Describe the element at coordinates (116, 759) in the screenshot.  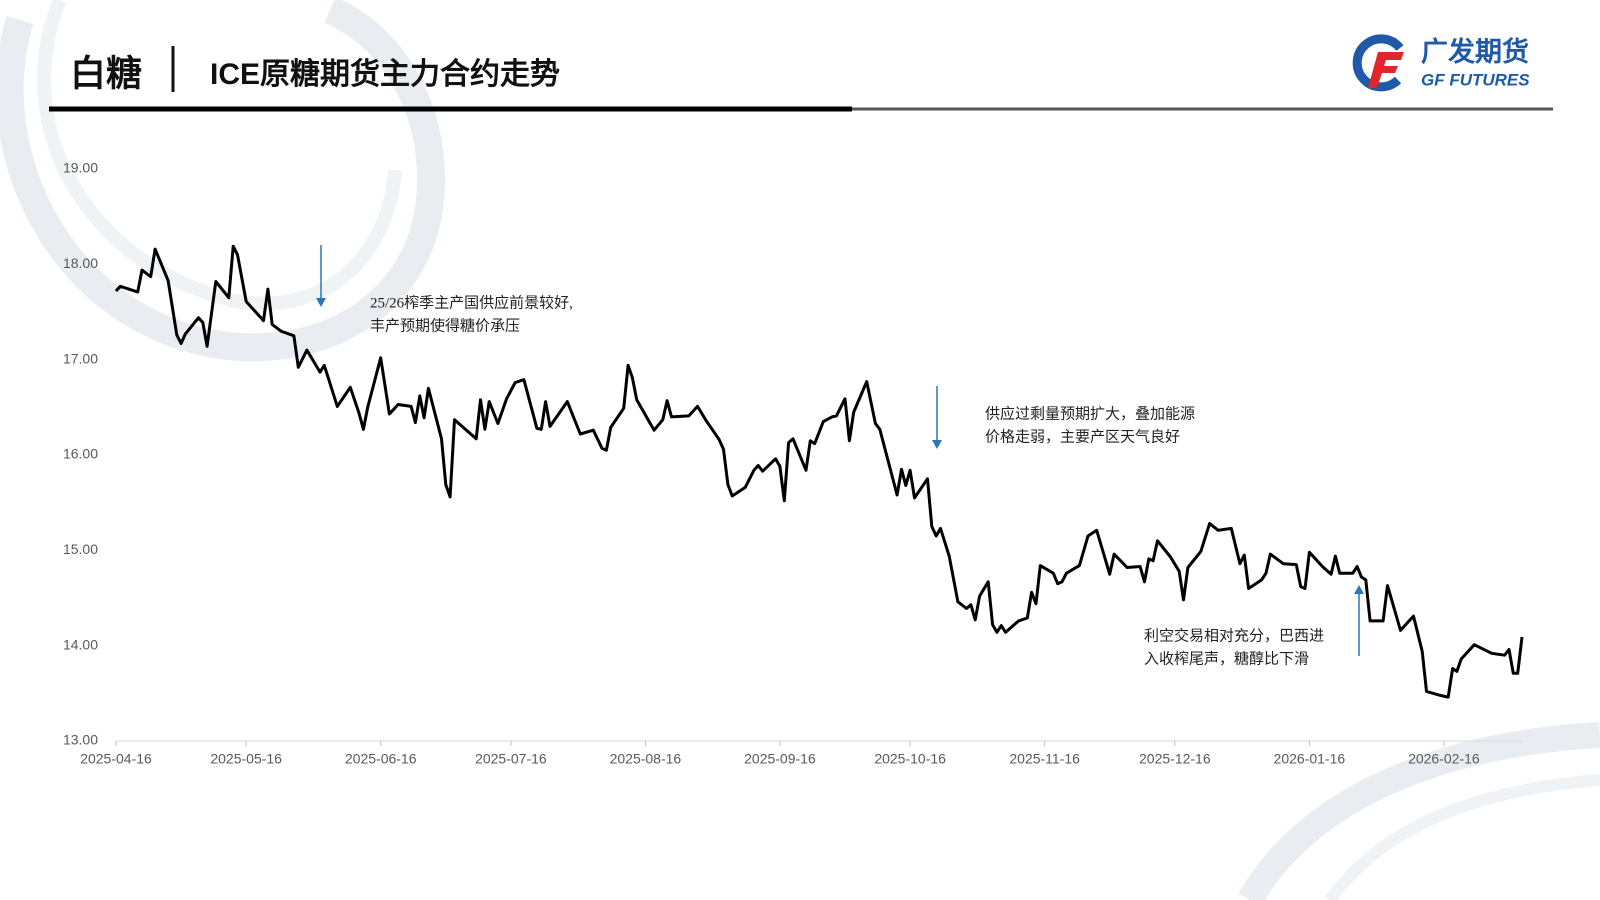
I see `x-tick-label: 2025-04-16` at that location.